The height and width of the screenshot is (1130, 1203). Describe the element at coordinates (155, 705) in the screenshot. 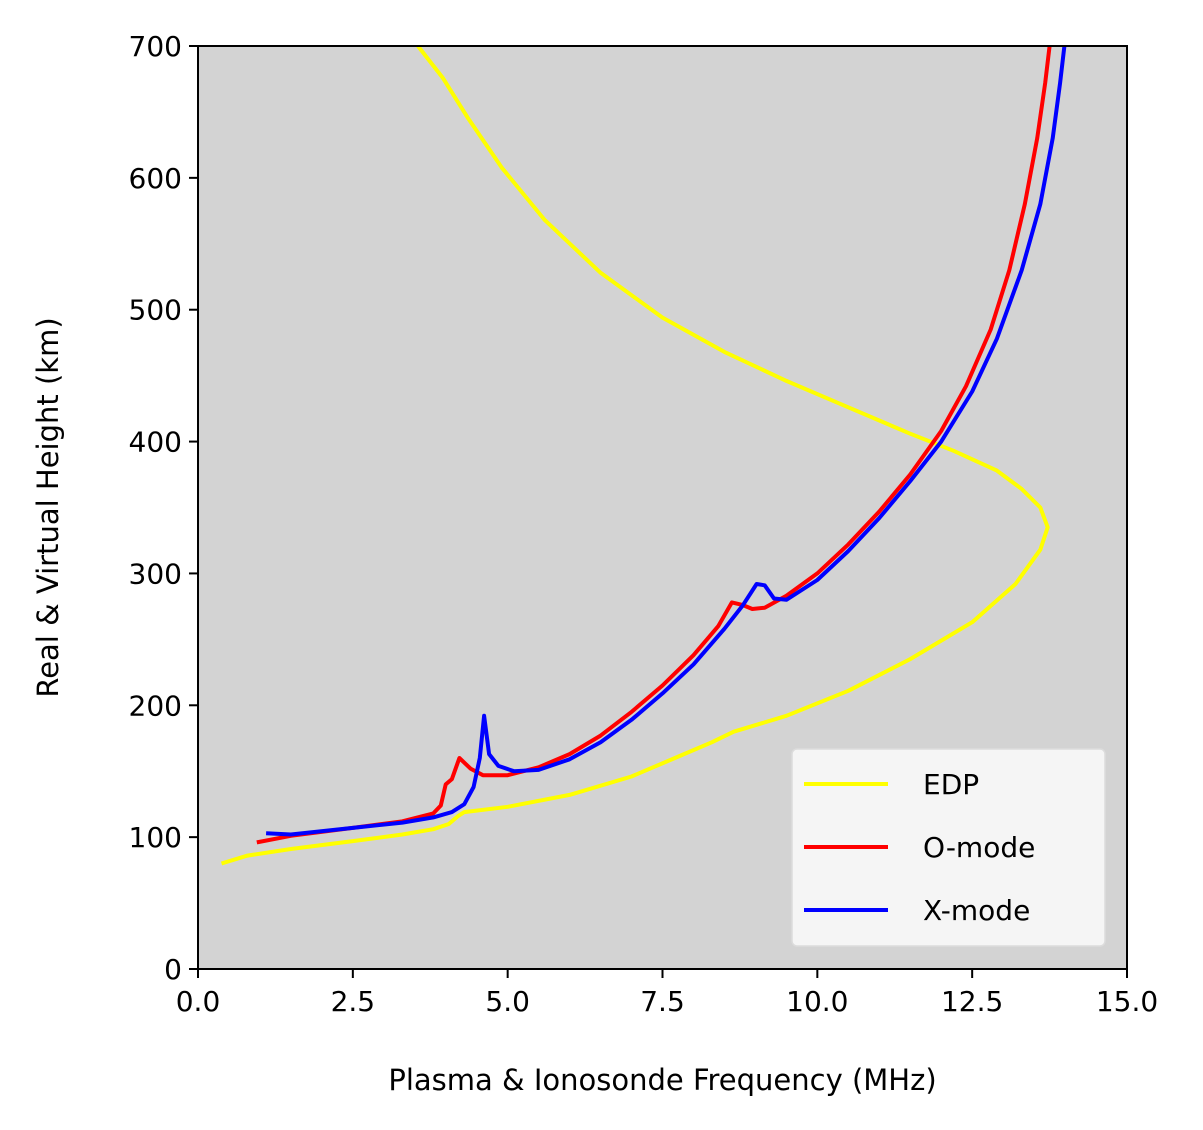

I see `y-tick-label: 200` at that location.